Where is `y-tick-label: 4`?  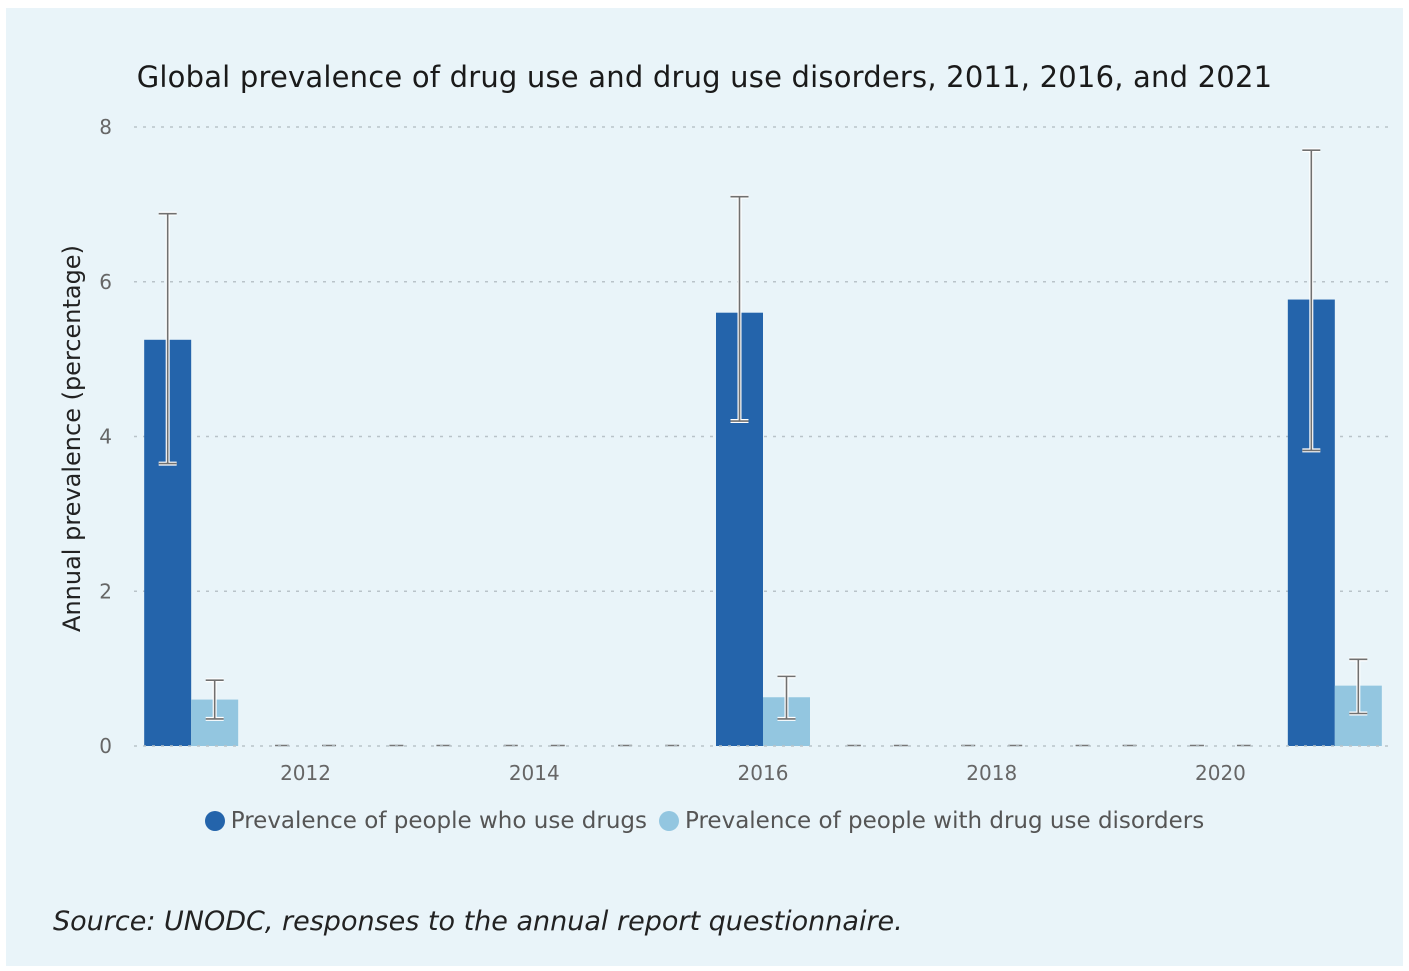
y-tick-label: 4 is located at coordinates (105, 437).